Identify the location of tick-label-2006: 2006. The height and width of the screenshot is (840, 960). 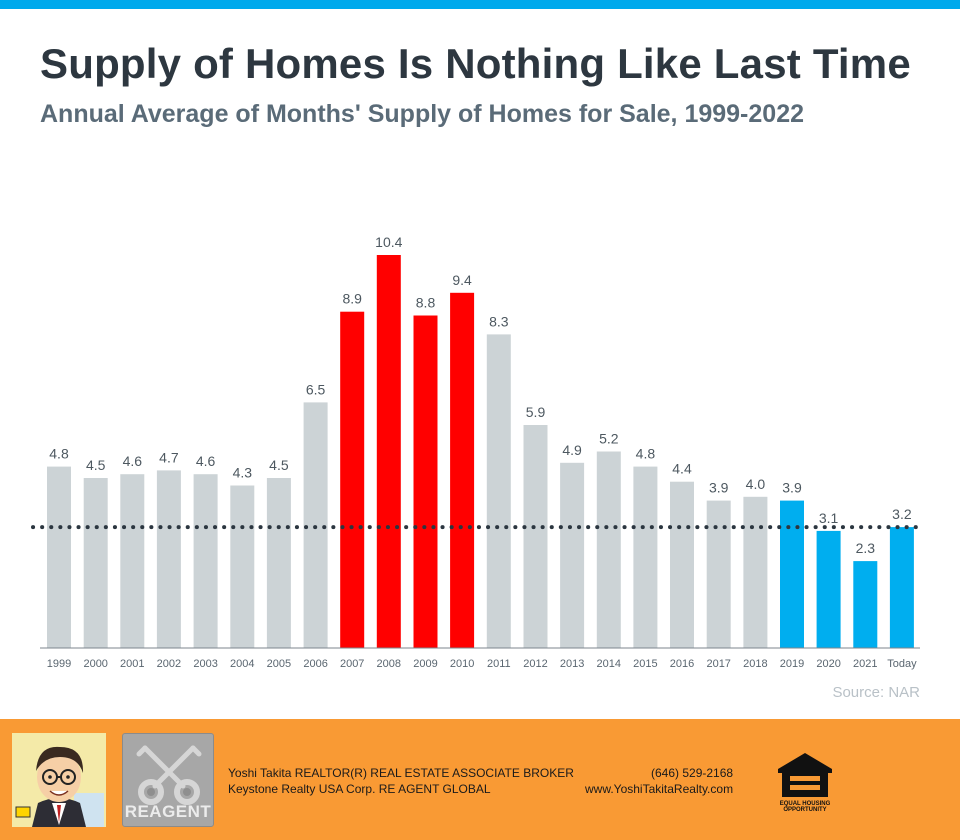
(315, 664).